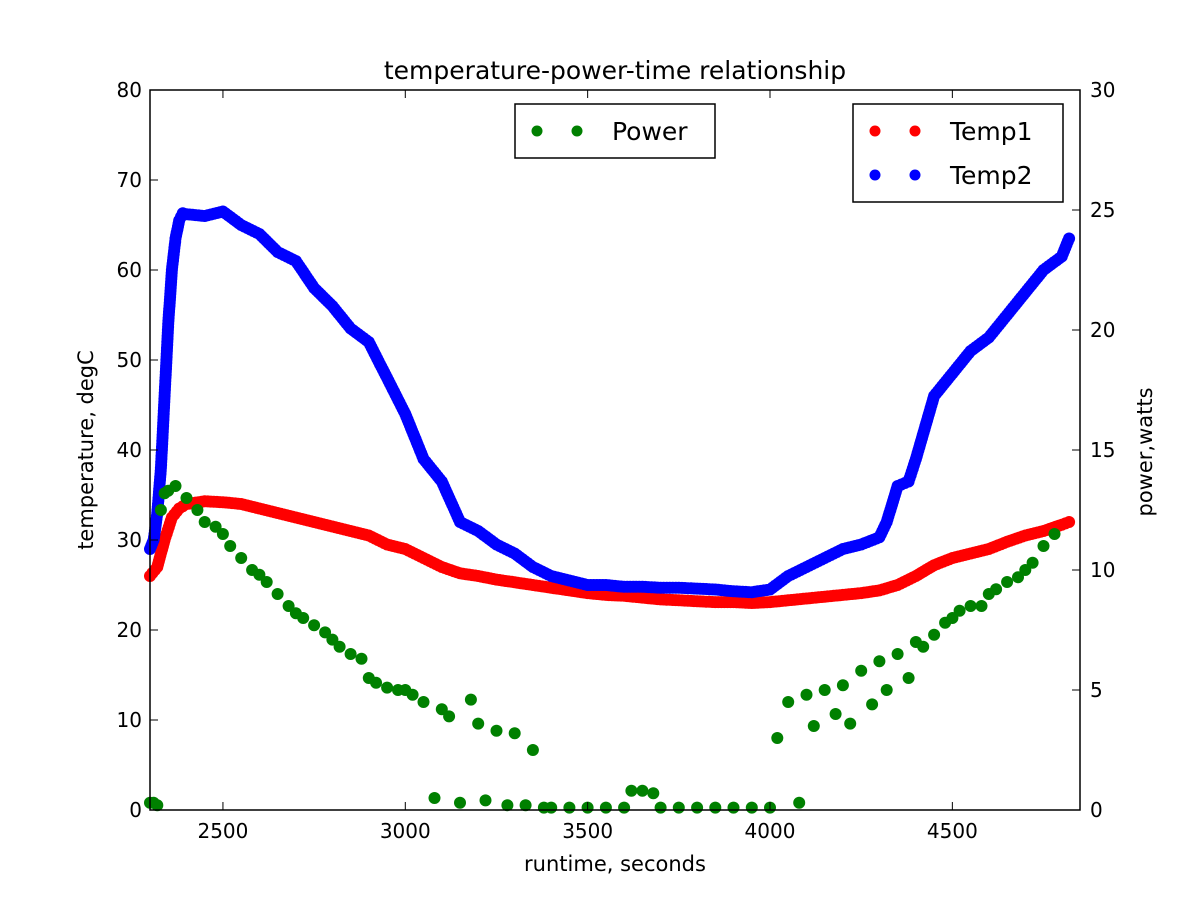  I want to click on y-tick-label: 20, so click(129, 630).